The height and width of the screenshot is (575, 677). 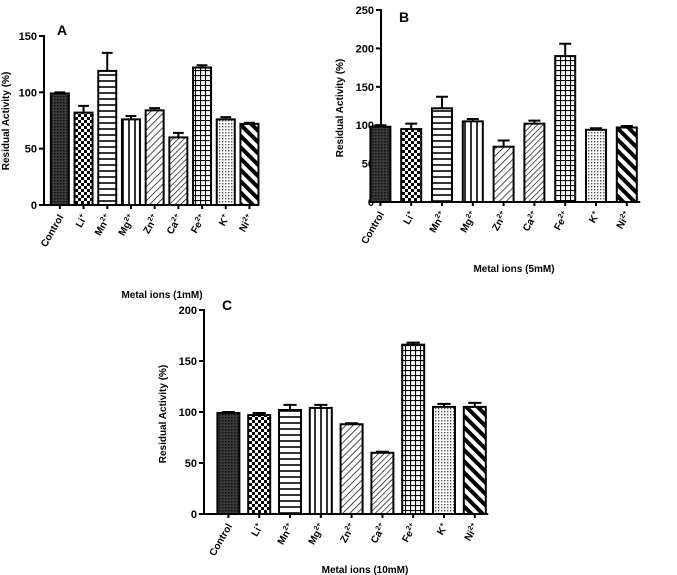 I want to click on x-tick-label-base: Control, so click(x=221, y=540).